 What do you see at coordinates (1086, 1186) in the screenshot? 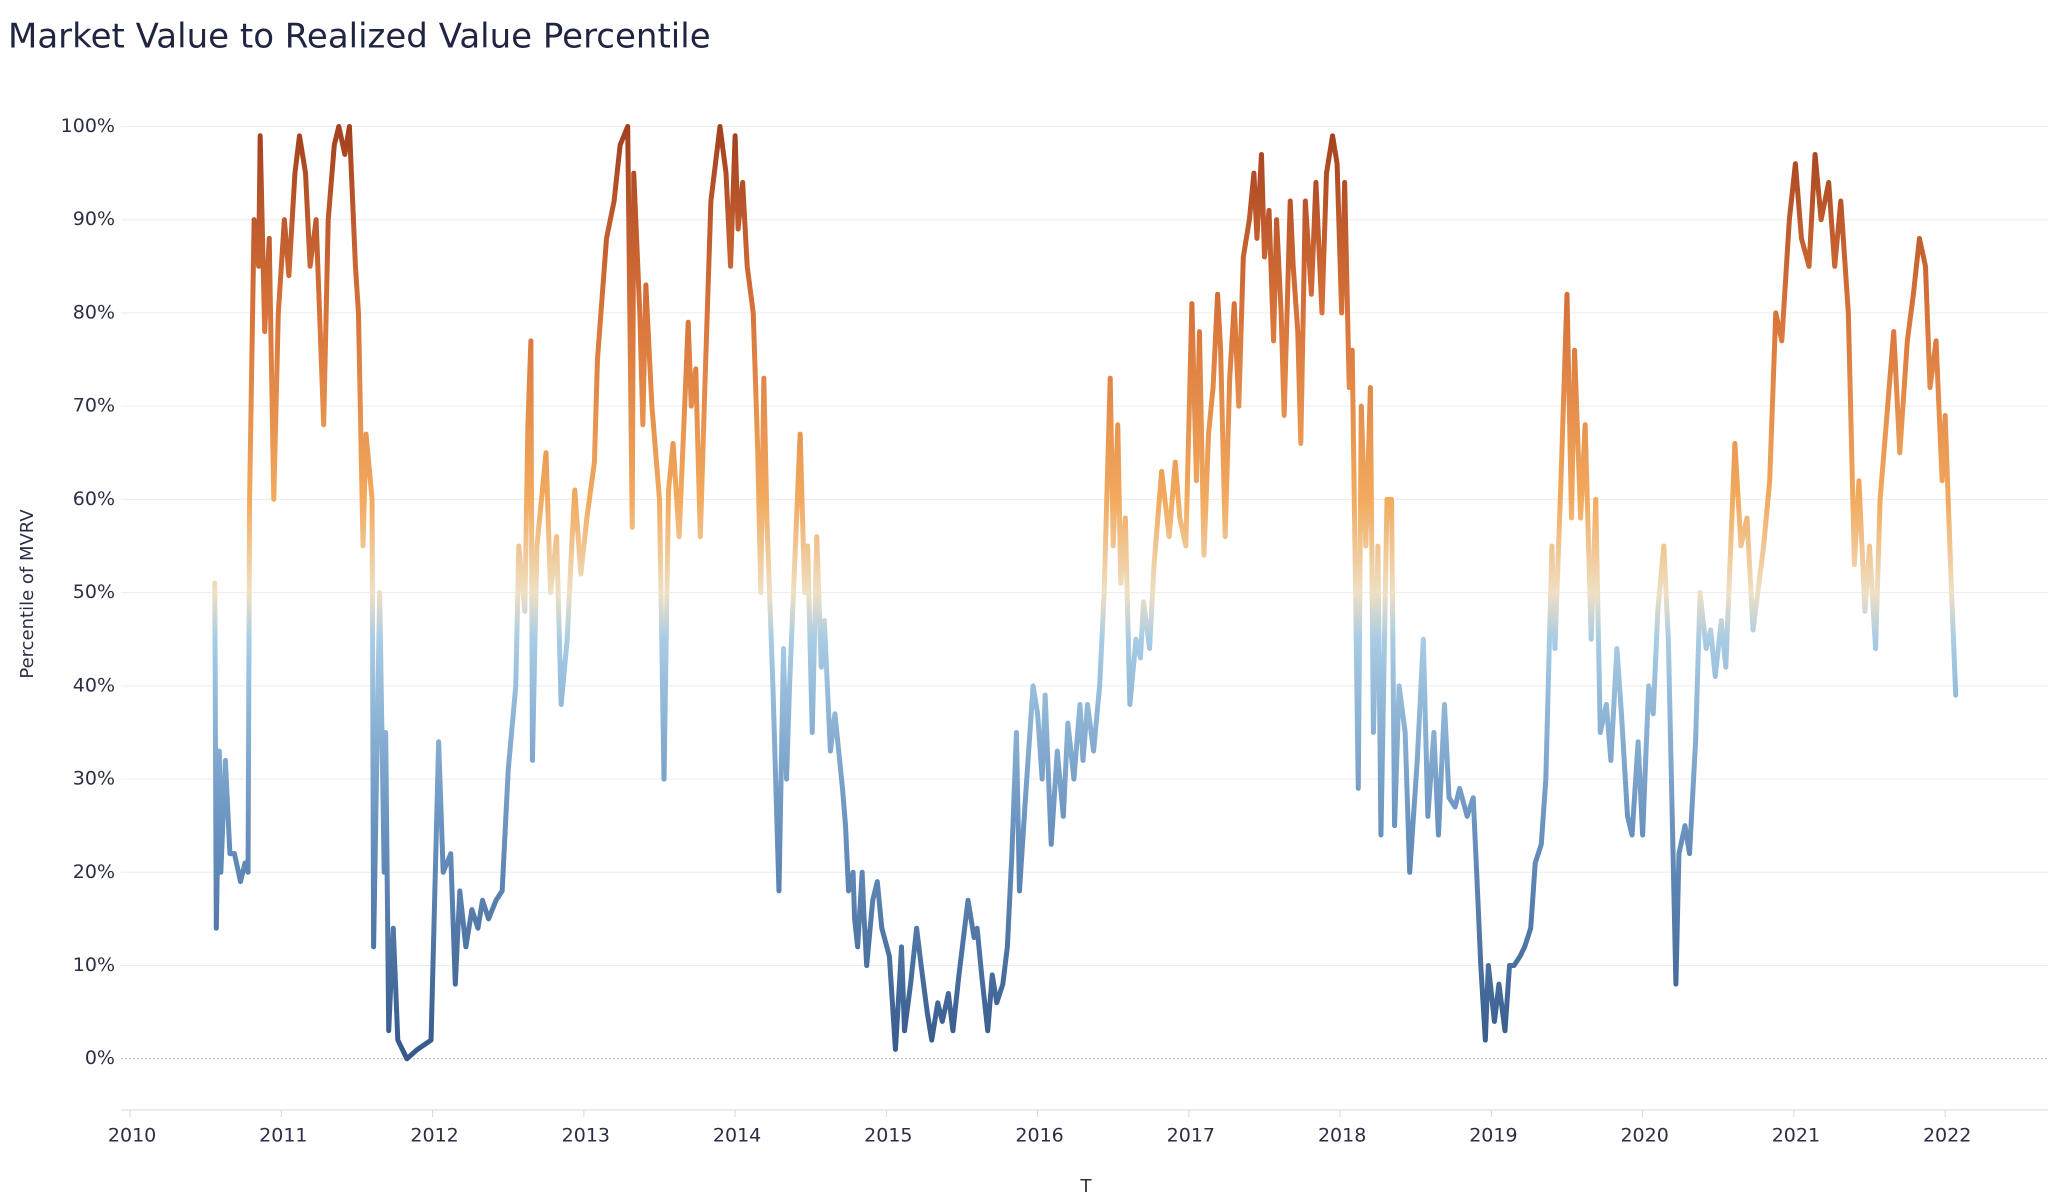
I see `x-axis-title: T` at bounding box center [1086, 1186].